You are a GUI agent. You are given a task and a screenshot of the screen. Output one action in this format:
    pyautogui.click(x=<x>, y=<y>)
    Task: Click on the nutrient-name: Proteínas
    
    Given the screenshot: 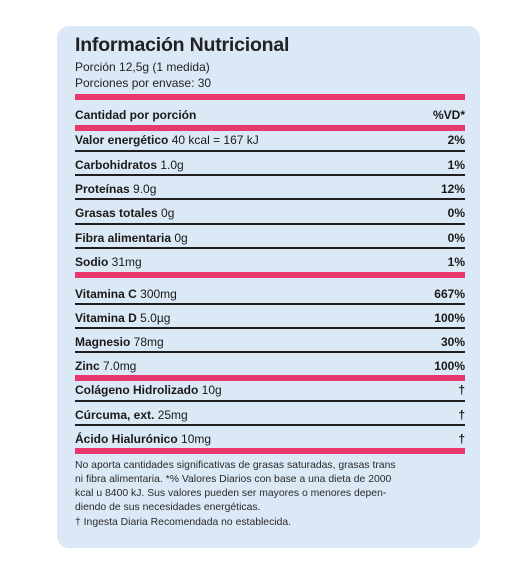 What is the action you would take?
    pyautogui.click(x=102, y=189)
    